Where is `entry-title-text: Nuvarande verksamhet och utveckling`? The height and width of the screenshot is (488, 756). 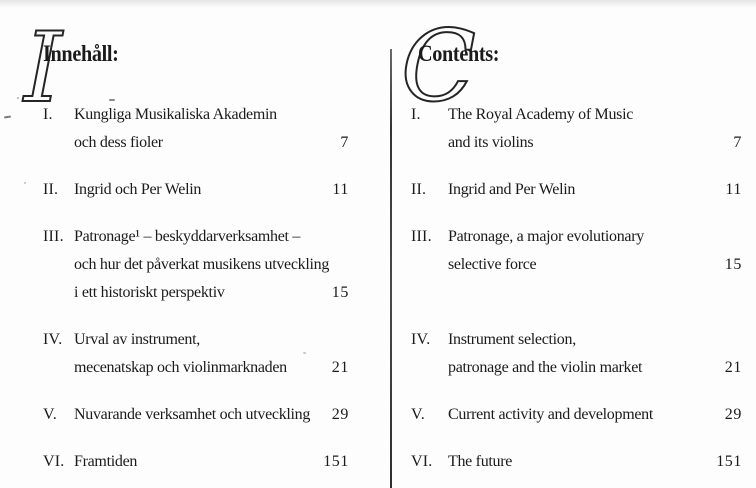
entry-title-text: Nuvarande verksamhet och utveckling is located at coordinates (192, 414).